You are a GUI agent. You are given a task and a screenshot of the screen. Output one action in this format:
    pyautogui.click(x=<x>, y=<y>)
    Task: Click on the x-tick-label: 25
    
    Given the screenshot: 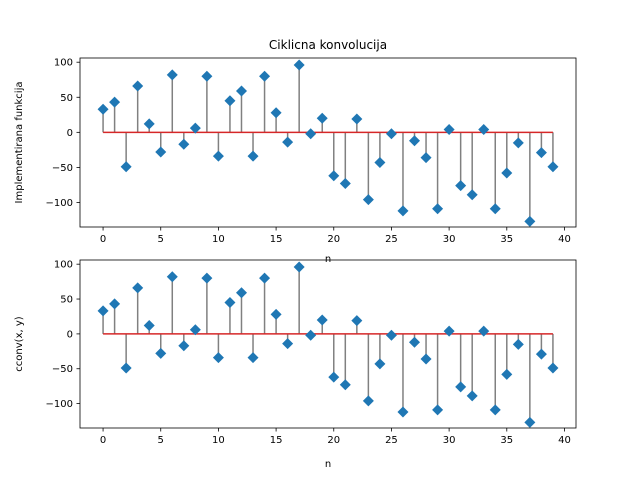 What is the action you would take?
    pyautogui.click(x=391, y=440)
    